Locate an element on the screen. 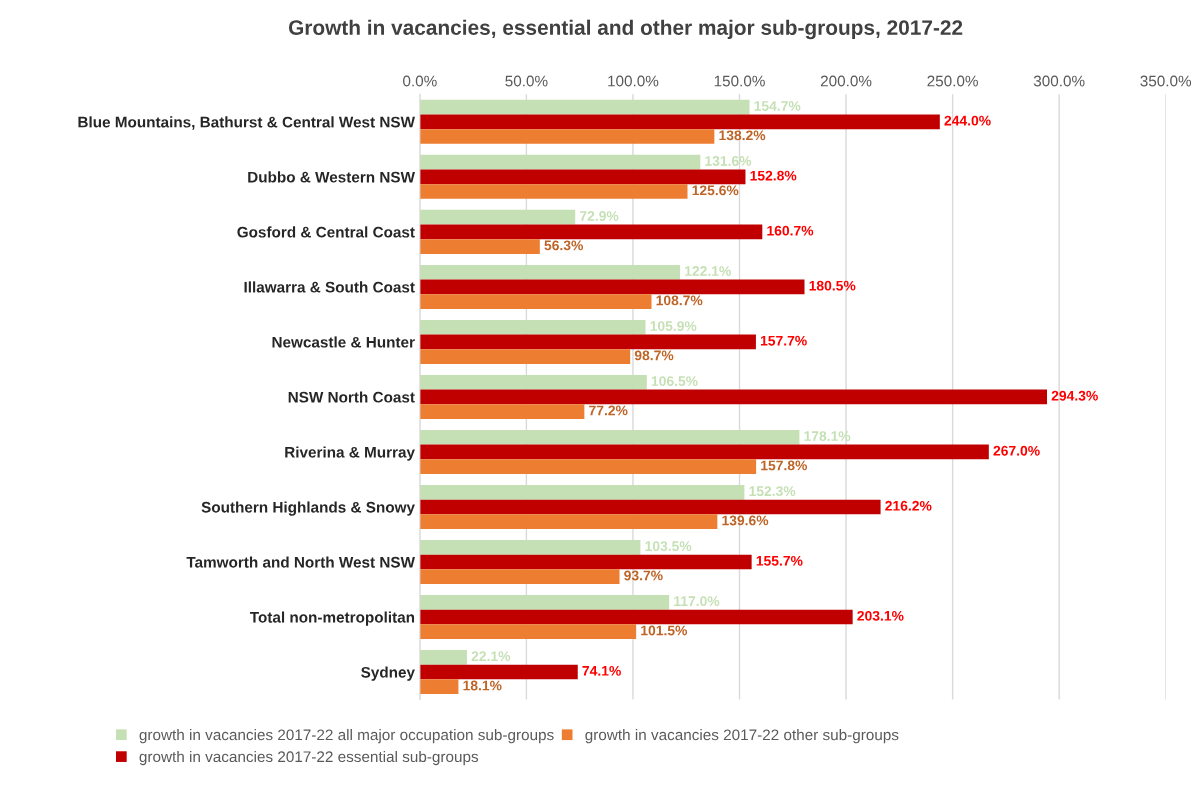  x-tick-label: 50.0% is located at coordinates (526, 81).